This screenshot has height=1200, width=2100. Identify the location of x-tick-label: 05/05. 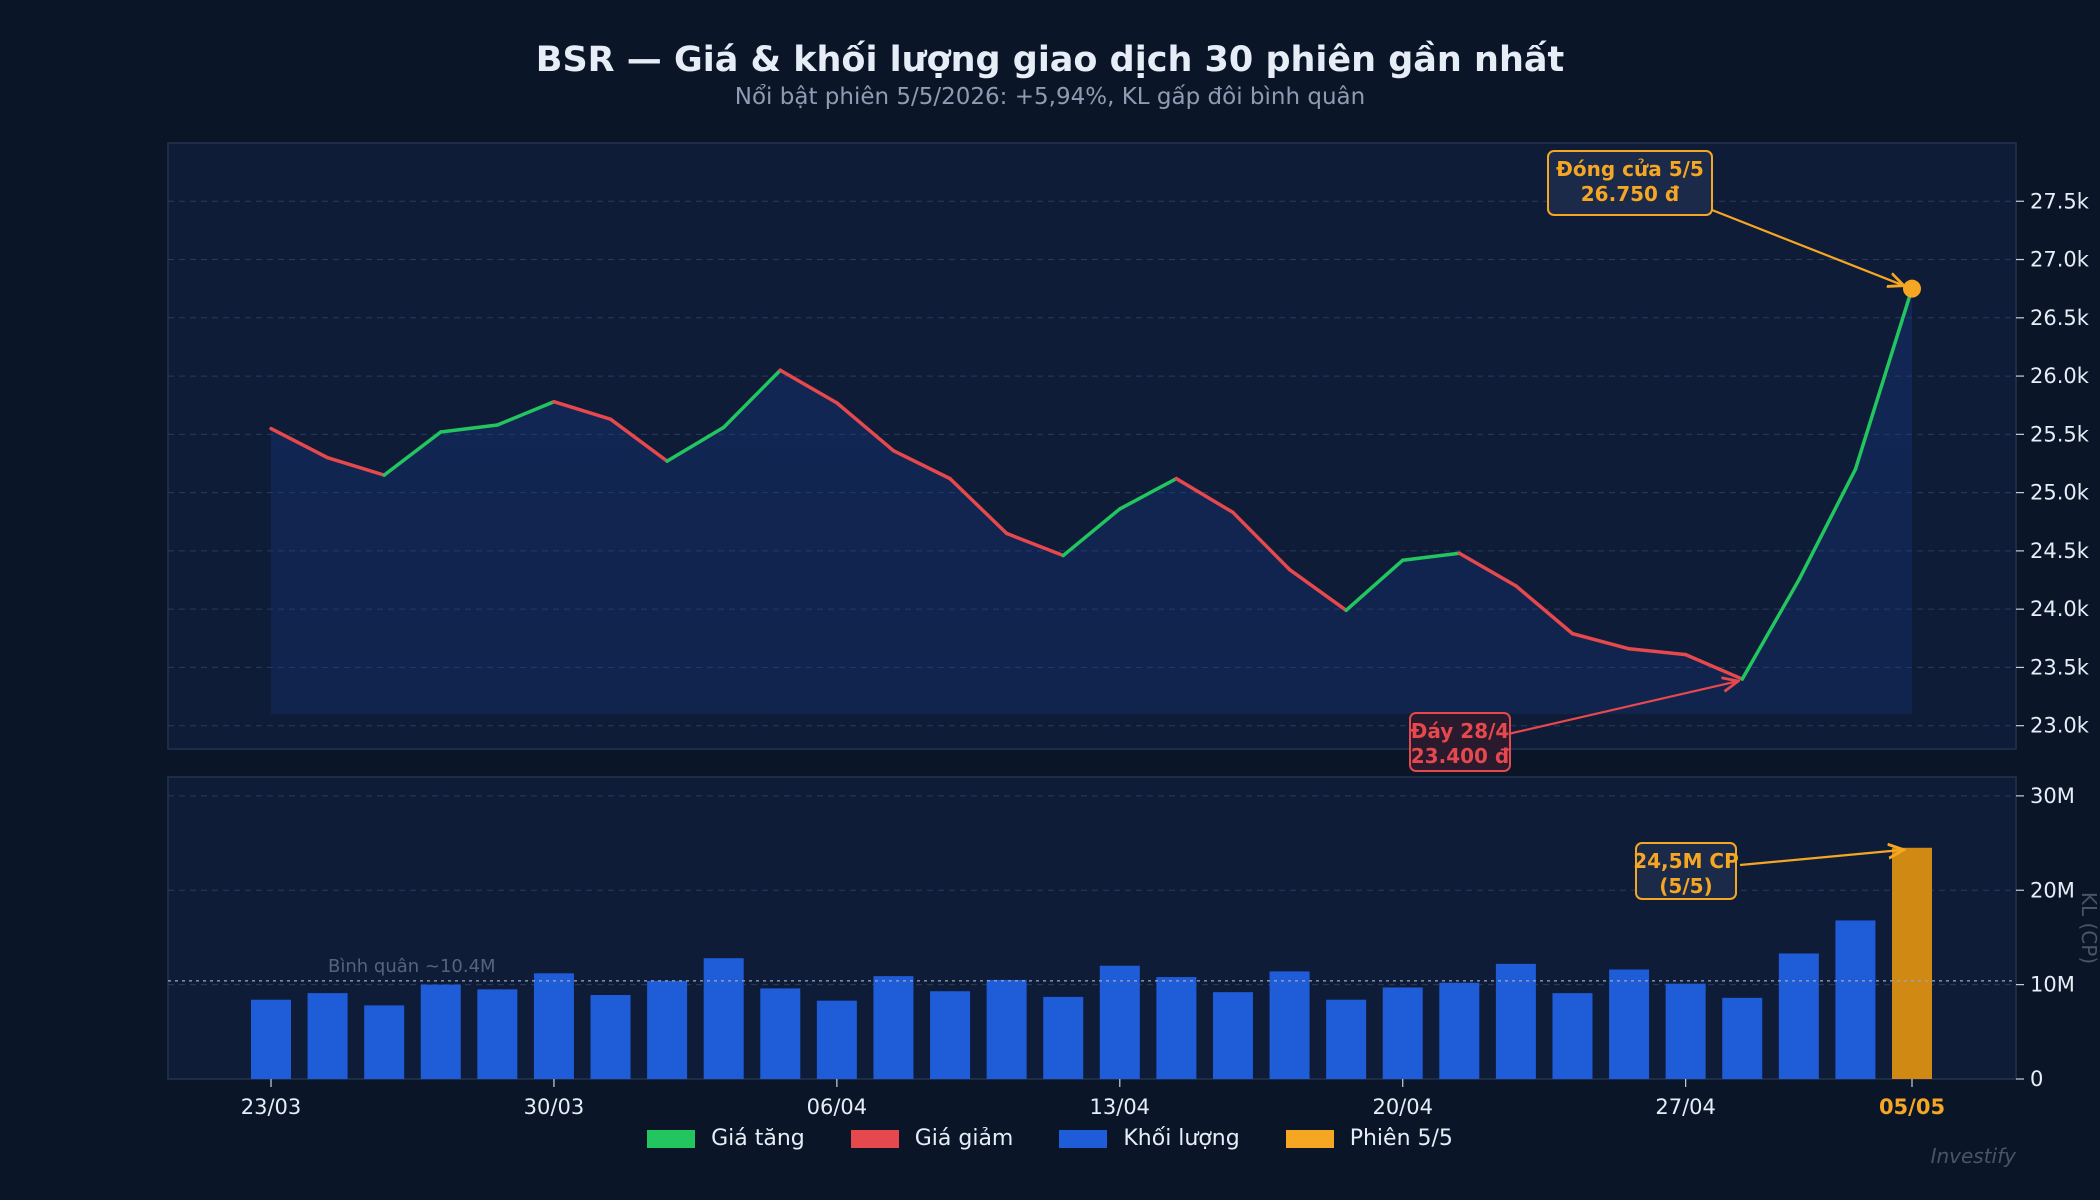
(1912, 1107).